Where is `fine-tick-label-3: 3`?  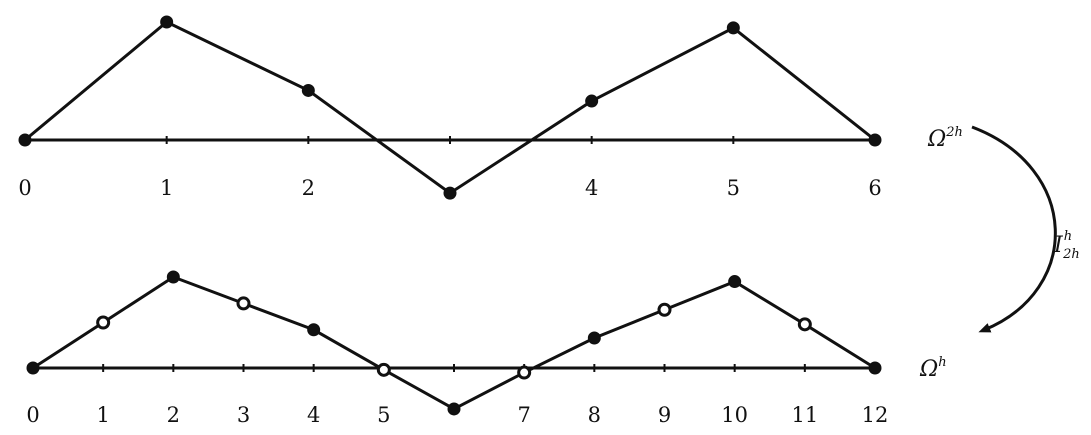 fine-tick-label-3: 3 is located at coordinates (243, 415).